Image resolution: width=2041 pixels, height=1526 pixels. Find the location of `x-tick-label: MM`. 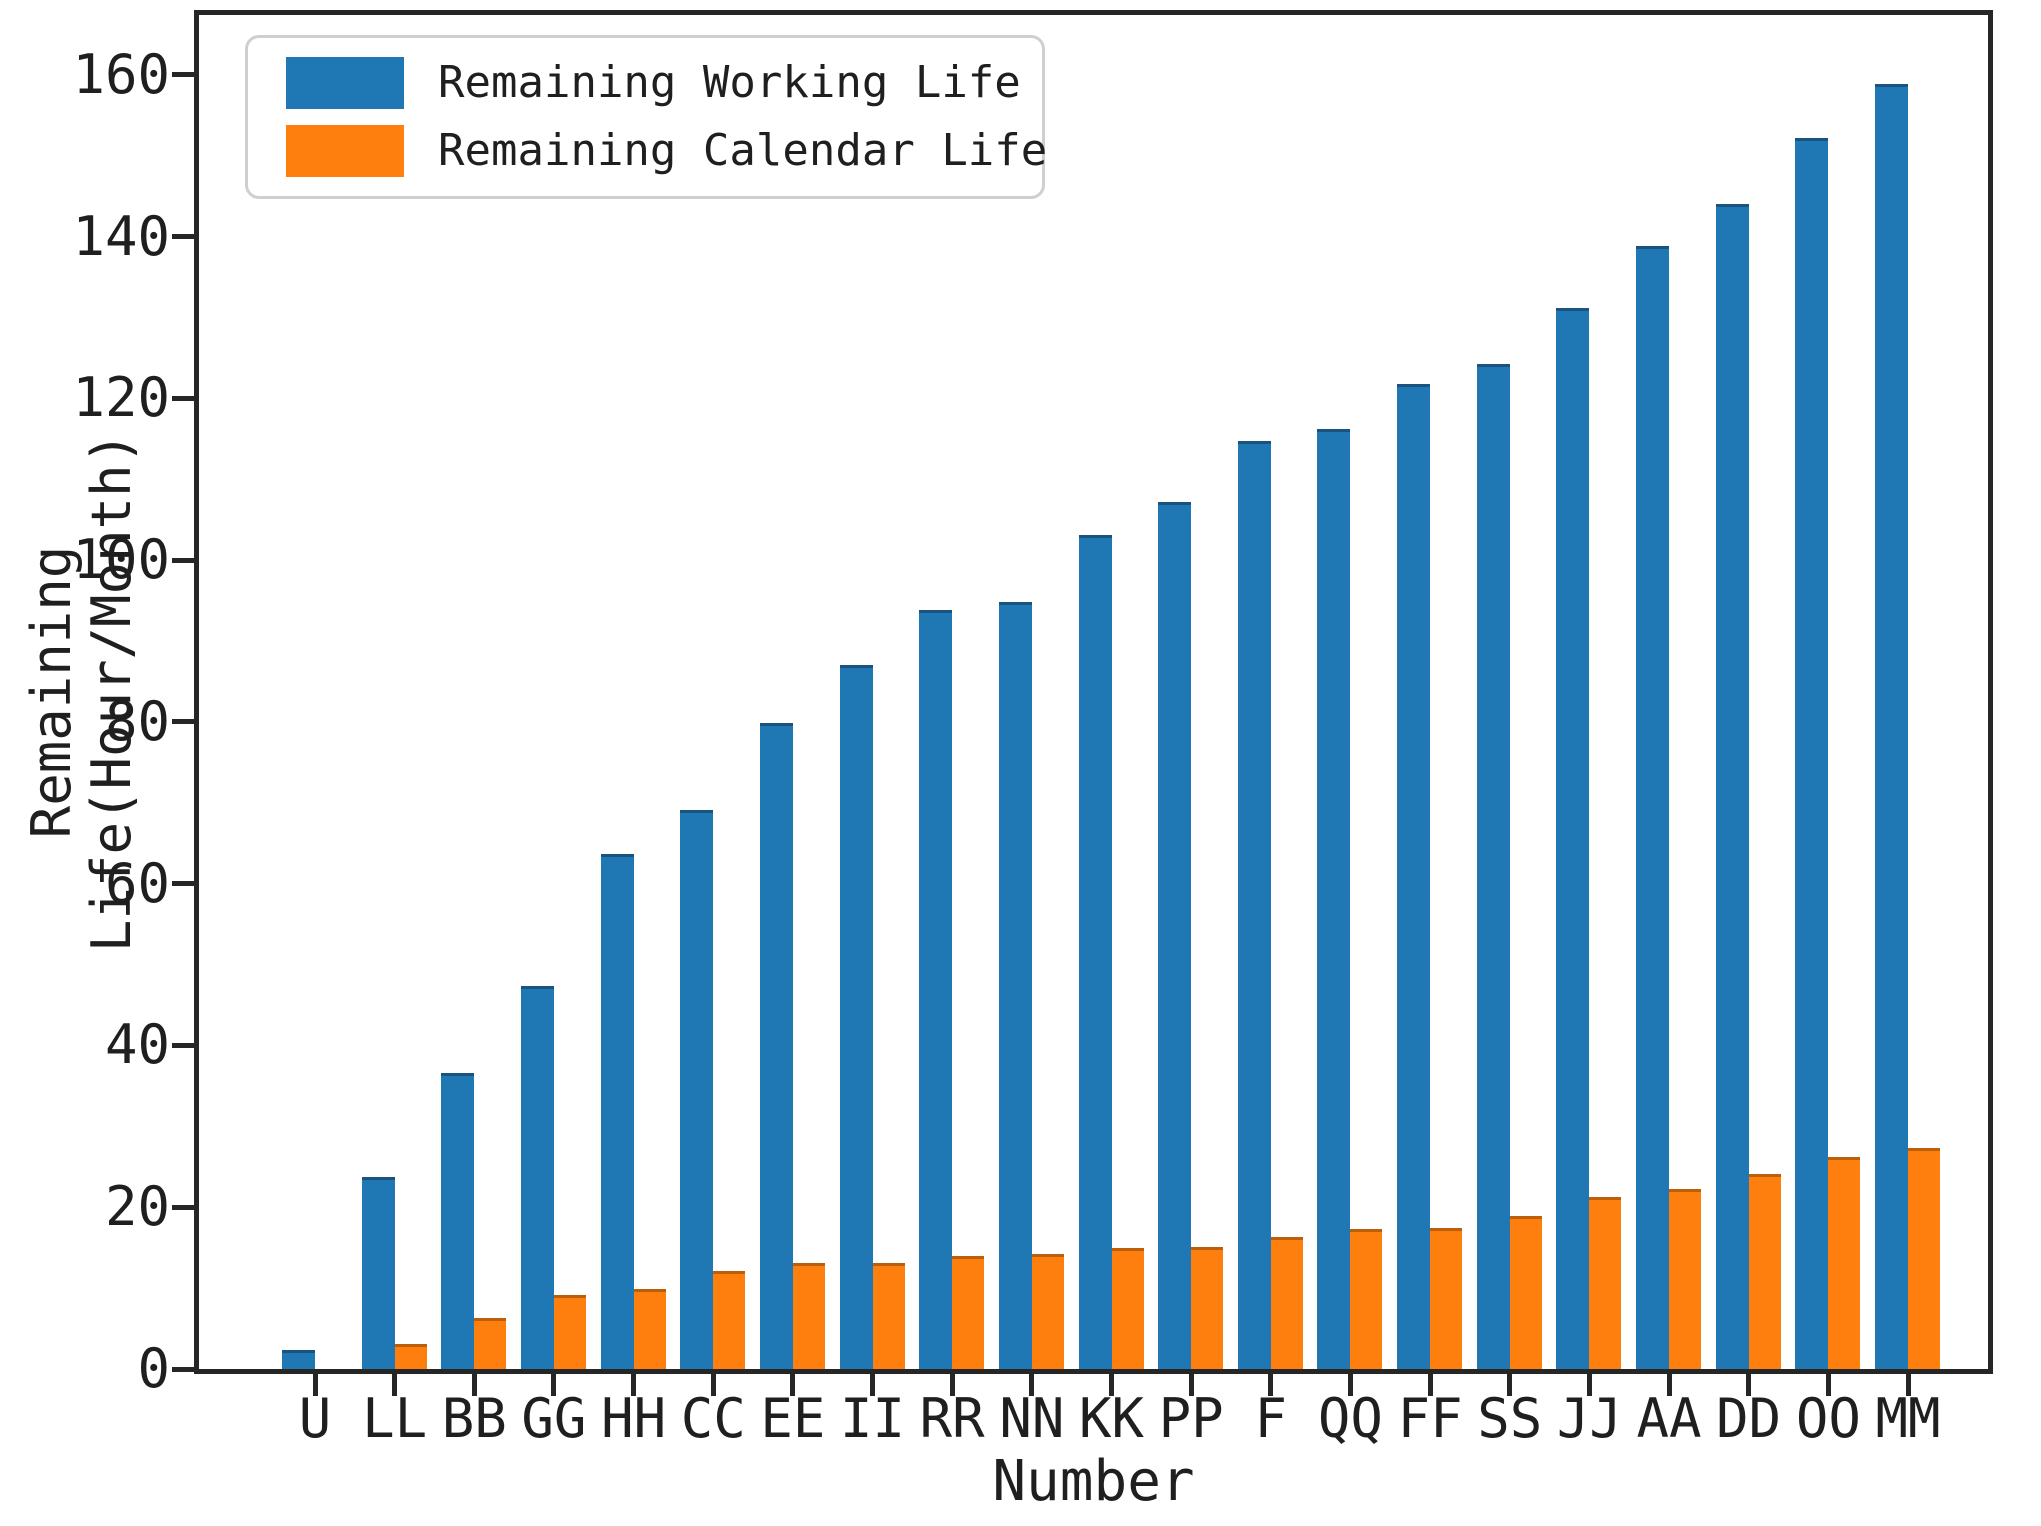

x-tick-label: MM is located at coordinates (1908, 1418).